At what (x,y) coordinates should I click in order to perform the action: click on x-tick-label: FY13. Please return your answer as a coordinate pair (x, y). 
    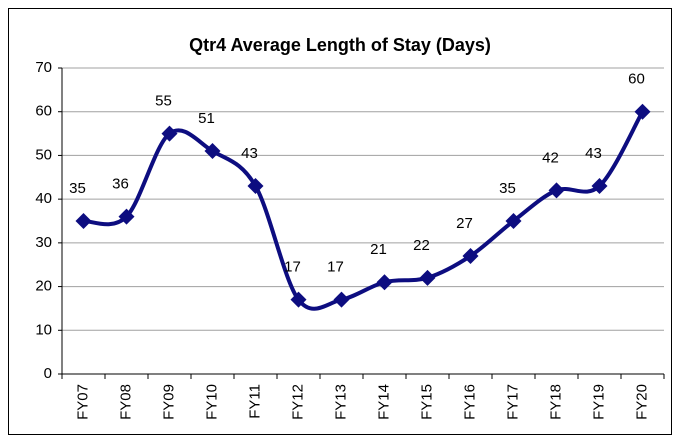
    Looking at the image, I should click on (340, 402).